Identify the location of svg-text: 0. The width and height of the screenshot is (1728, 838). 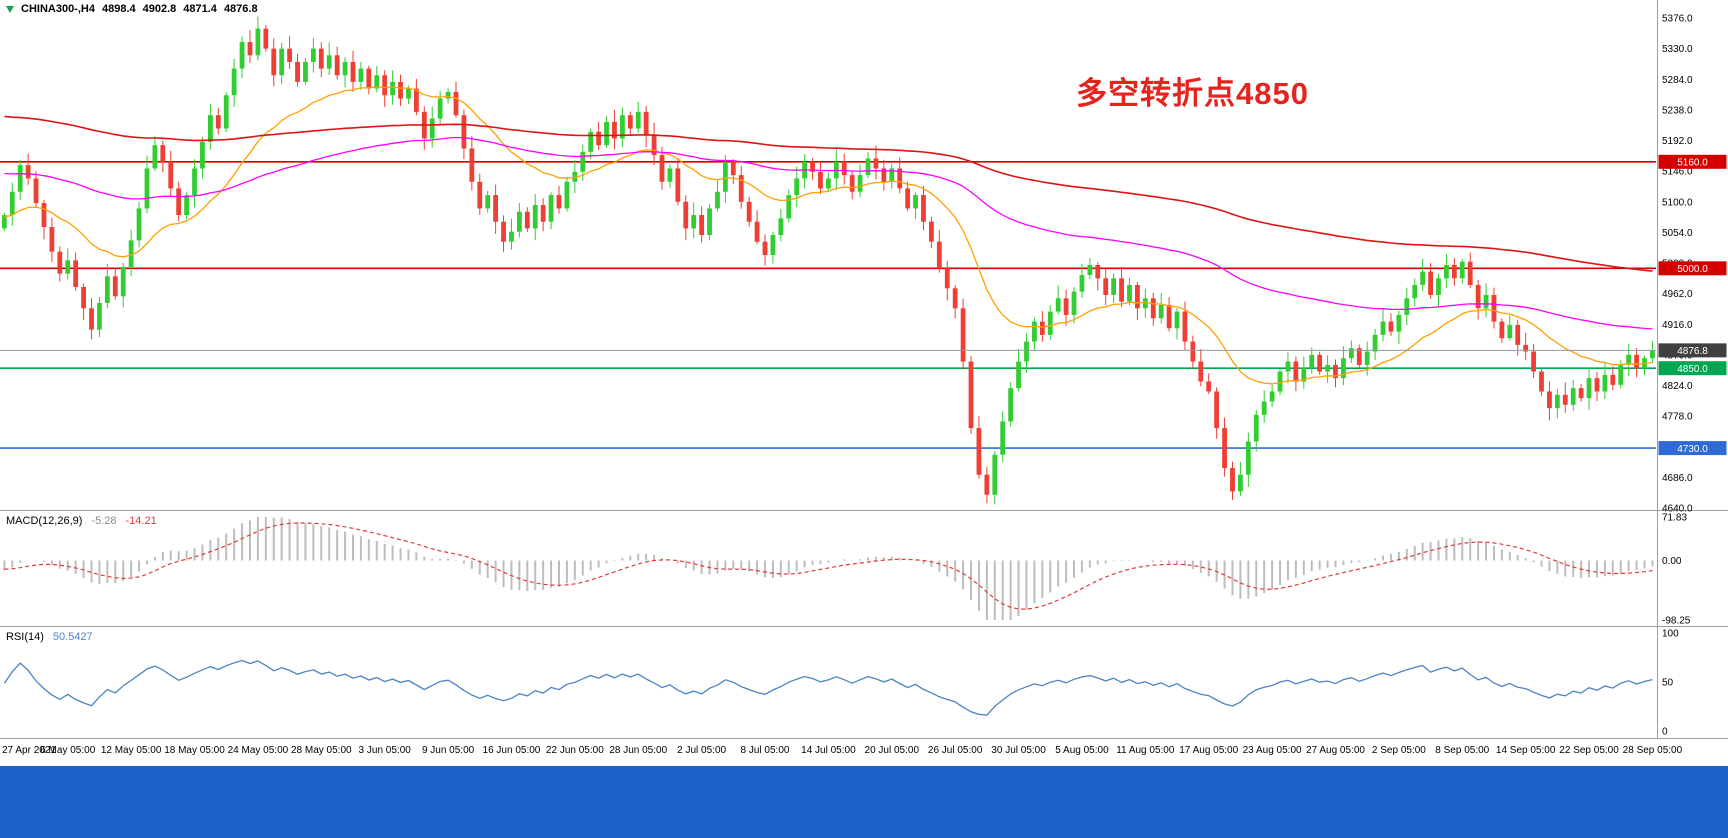
(1665, 732).